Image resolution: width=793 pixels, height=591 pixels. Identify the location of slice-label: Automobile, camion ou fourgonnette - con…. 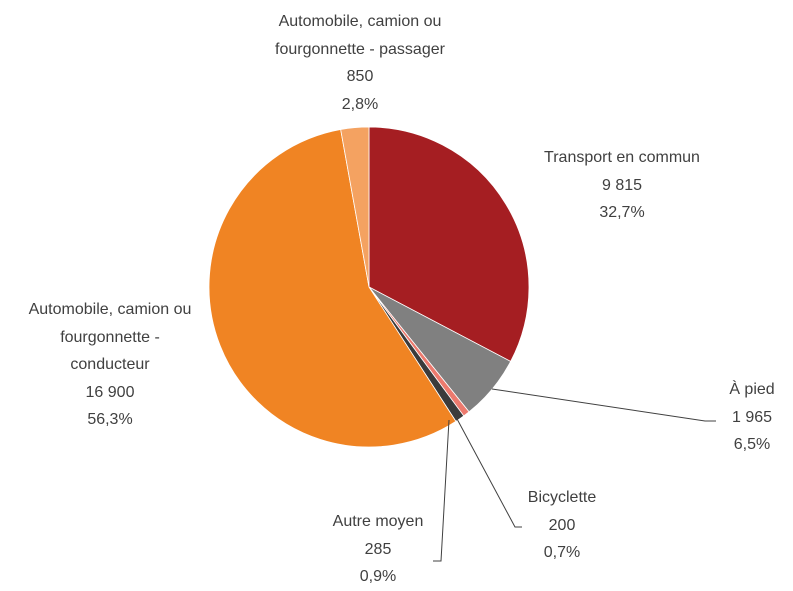
(115, 365).